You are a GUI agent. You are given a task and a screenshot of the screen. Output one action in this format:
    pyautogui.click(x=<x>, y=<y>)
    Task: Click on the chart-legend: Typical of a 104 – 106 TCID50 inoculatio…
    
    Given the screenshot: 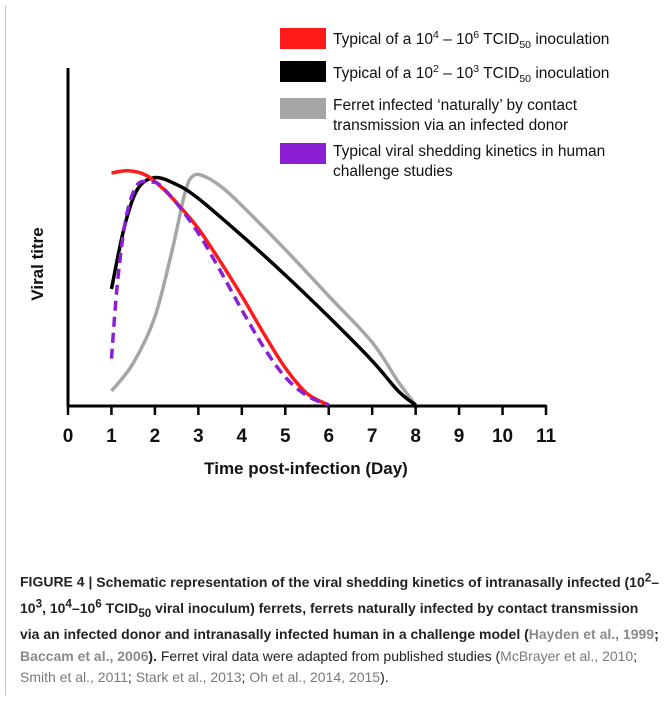 What is the action you would take?
    pyautogui.click(x=444, y=104)
    